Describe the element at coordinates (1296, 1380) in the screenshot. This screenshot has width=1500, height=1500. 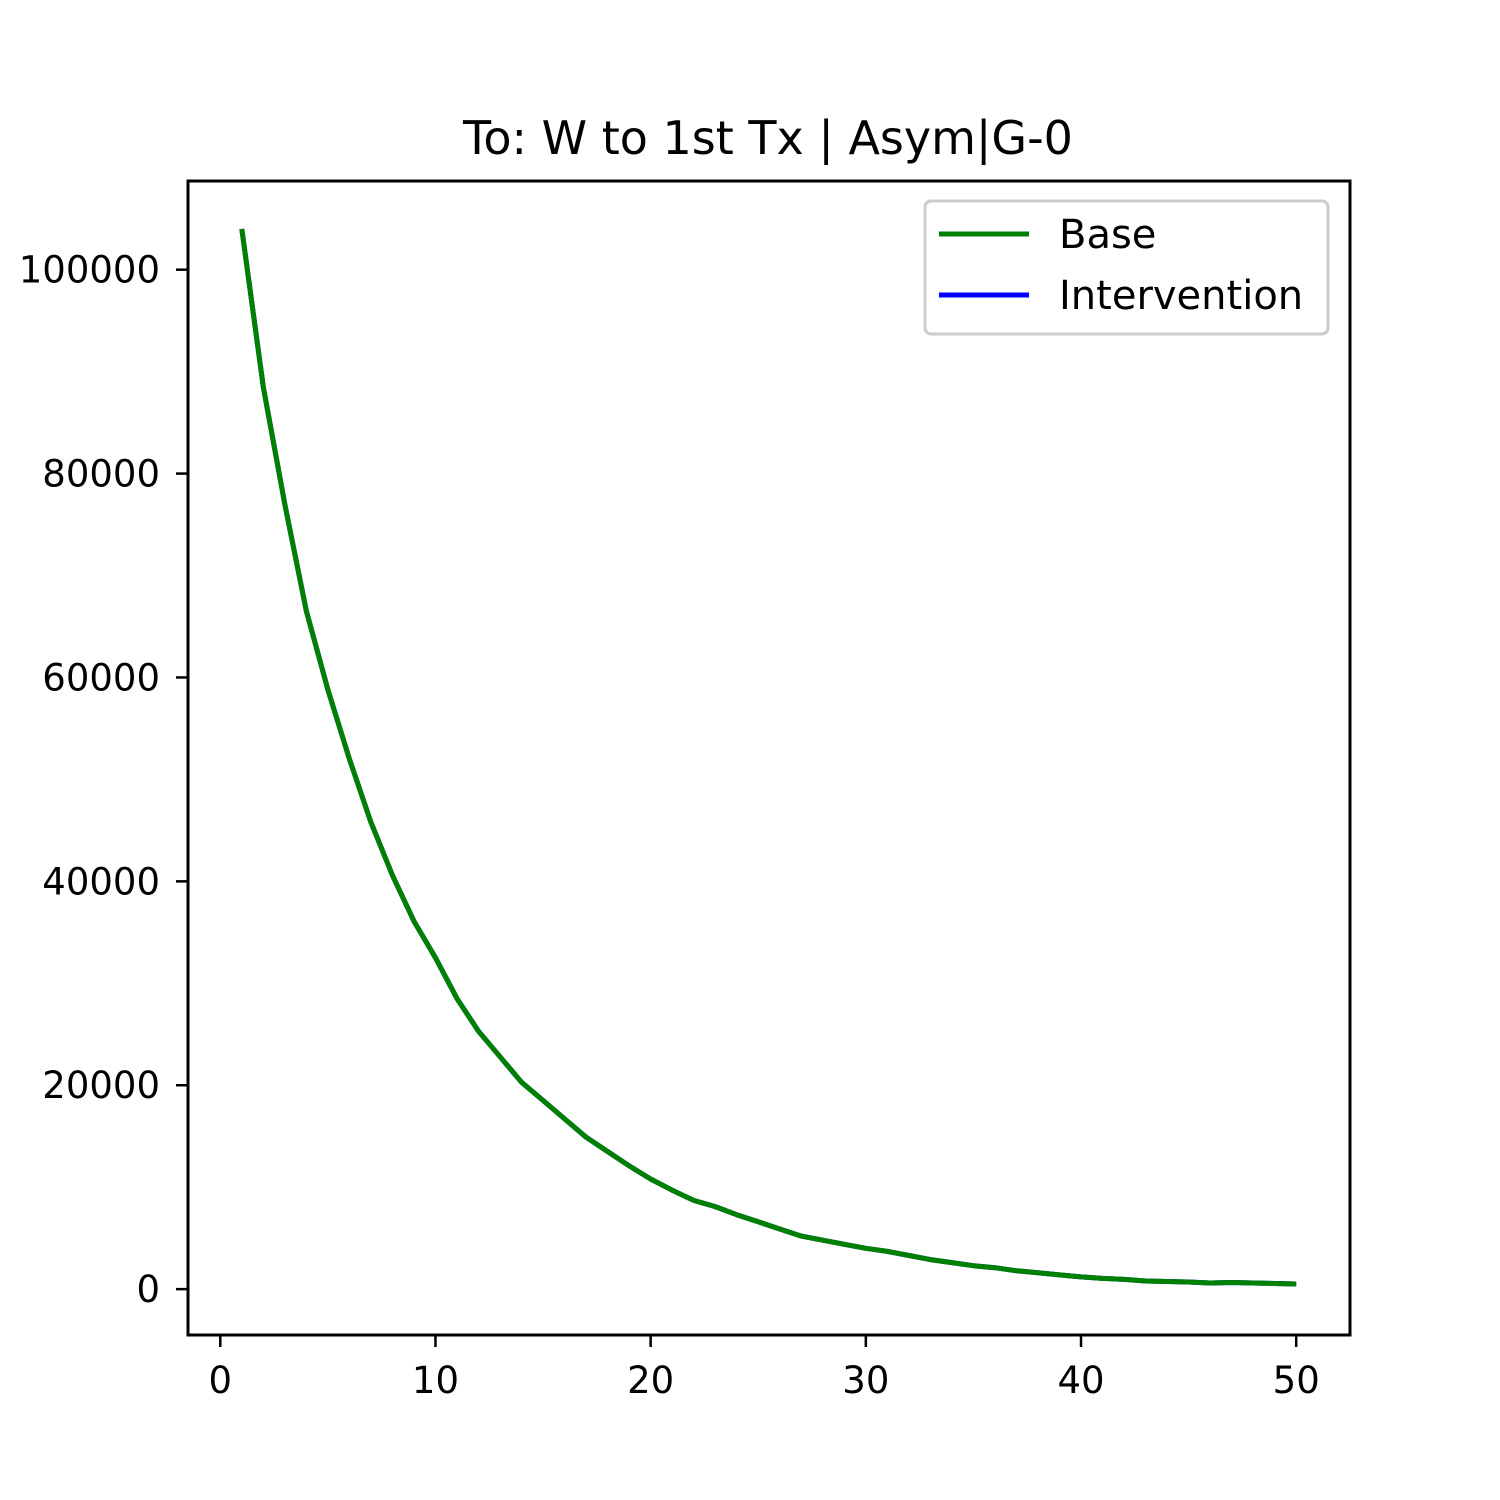
I see `x-tick-label: 50` at that location.